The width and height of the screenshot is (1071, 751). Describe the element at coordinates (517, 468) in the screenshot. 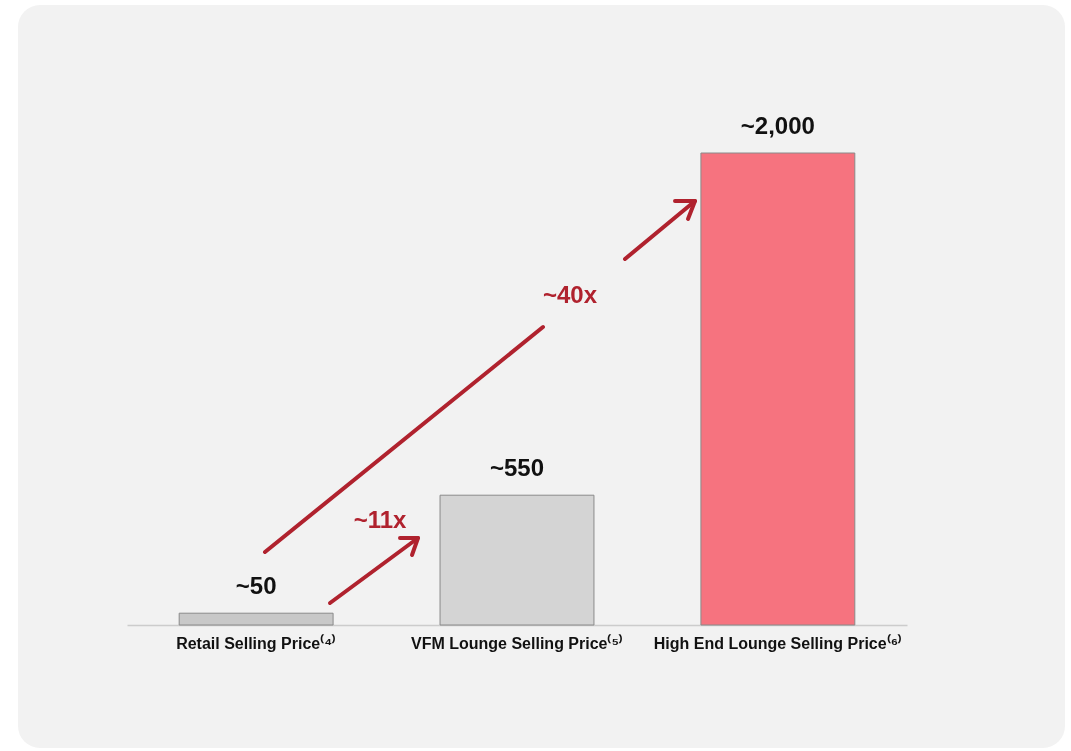

I see `data-label: ~550` at that location.